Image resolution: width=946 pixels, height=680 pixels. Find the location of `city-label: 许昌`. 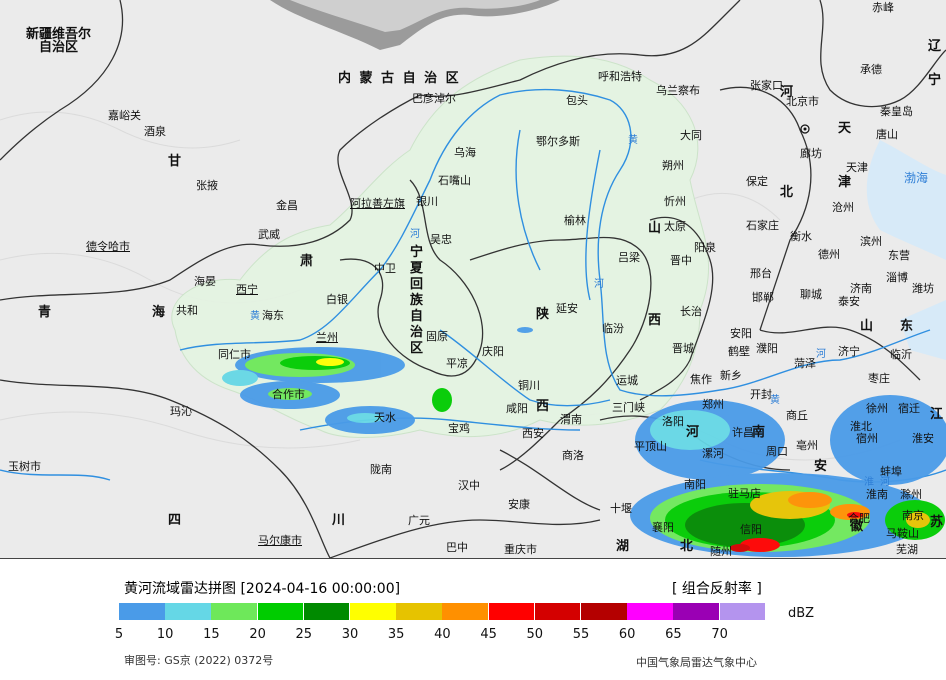

city-label: 许昌 is located at coordinates (743, 432).